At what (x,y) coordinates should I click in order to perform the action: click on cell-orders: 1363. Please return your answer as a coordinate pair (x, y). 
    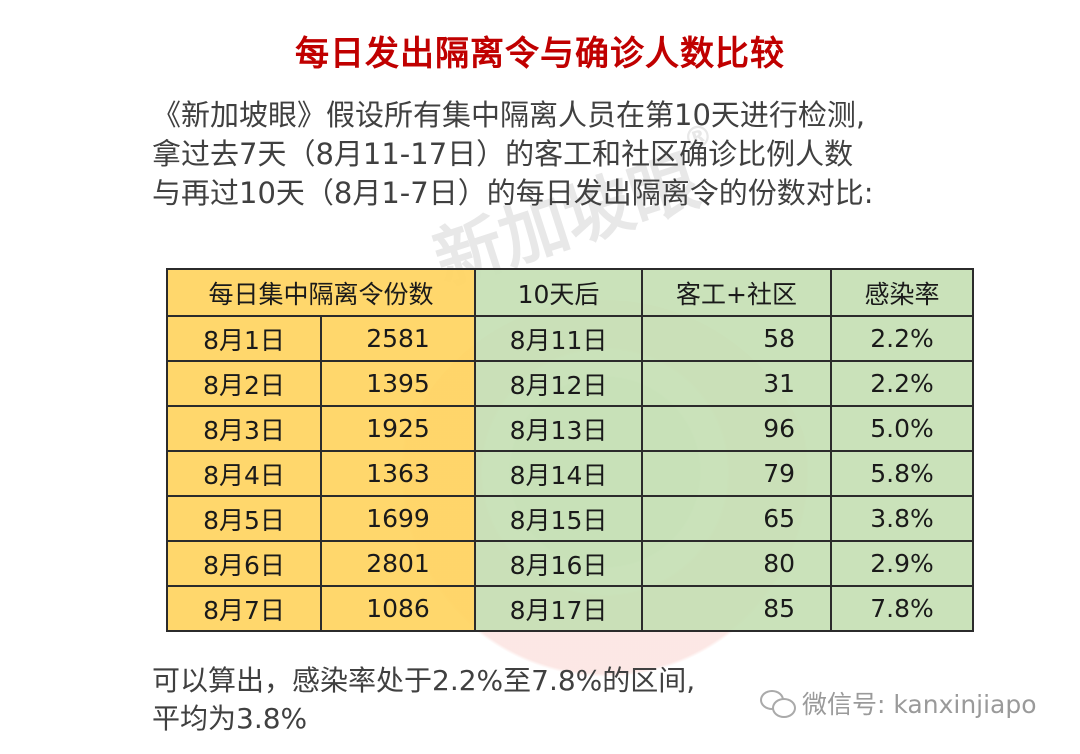
    Looking at the image, I should click on (398, 473).